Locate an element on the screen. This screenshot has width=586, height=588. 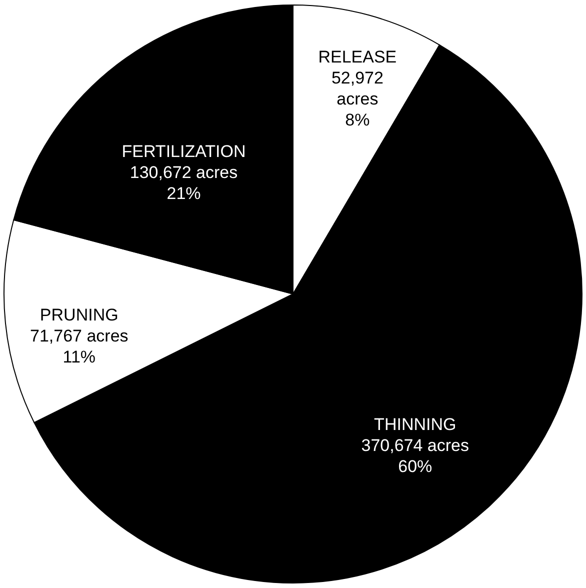
data-label: 52,972 acres 8% is located at coordinates (357, 99).